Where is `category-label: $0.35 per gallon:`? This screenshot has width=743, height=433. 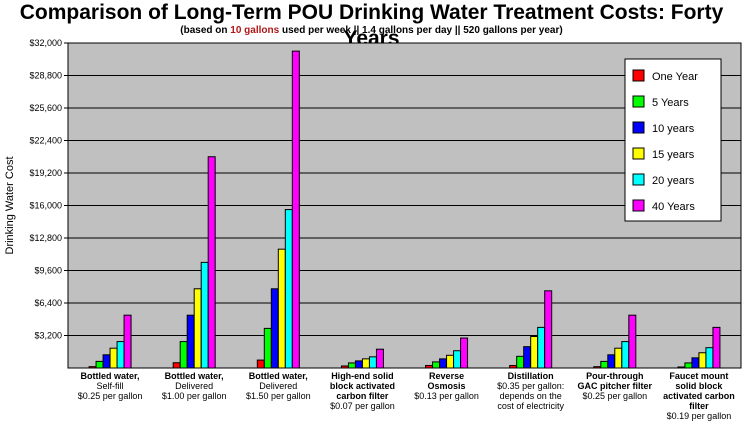
category-label: $0.35 per gallon: is located at coordinates (530, 386).